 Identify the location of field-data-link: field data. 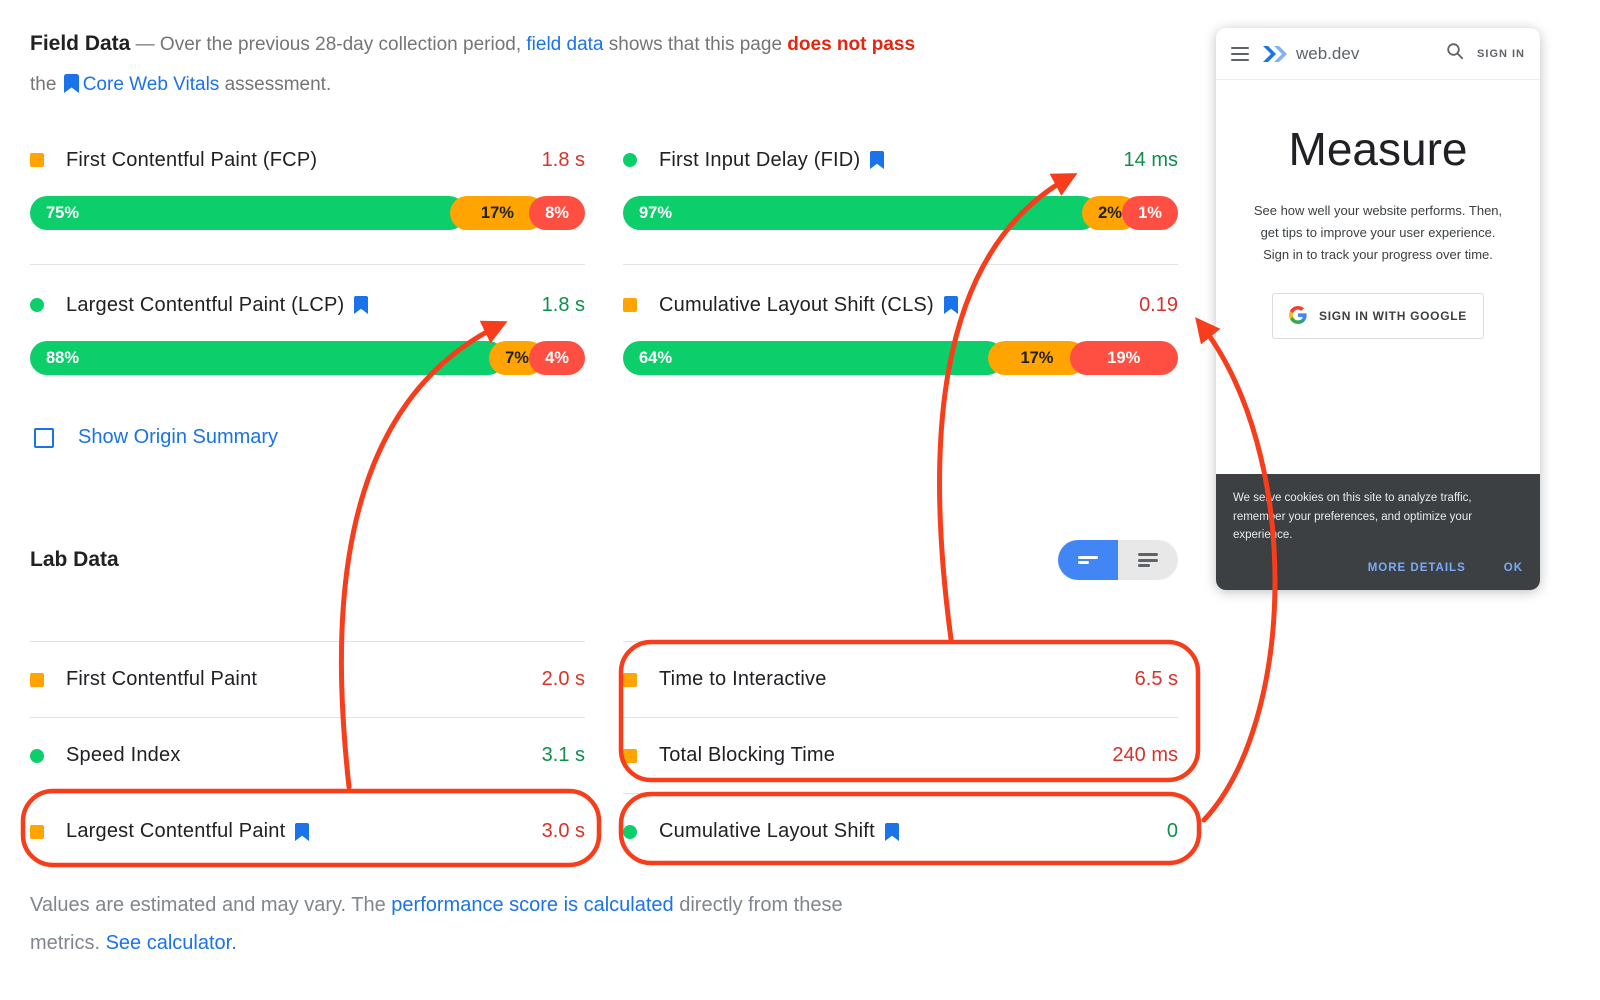
(565, 44).